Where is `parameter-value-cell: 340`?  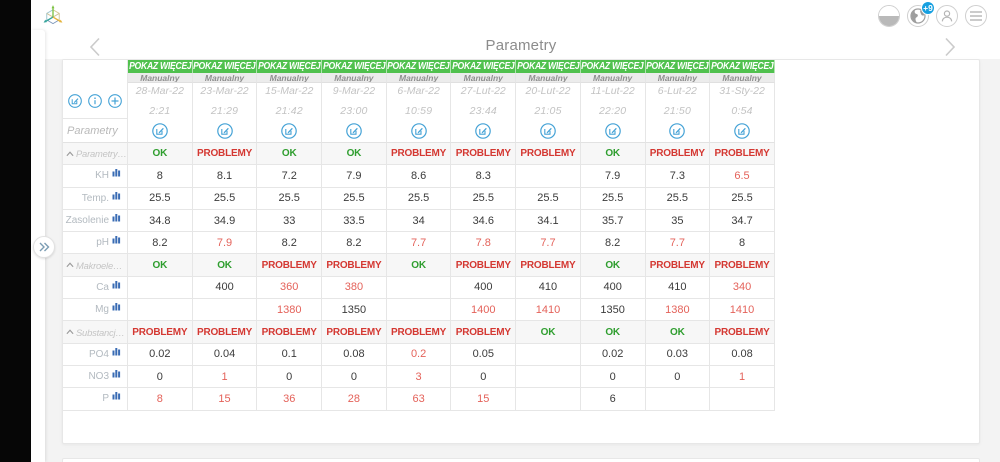 parameter-value-cell: 340 is located at coordinates (742, 288).